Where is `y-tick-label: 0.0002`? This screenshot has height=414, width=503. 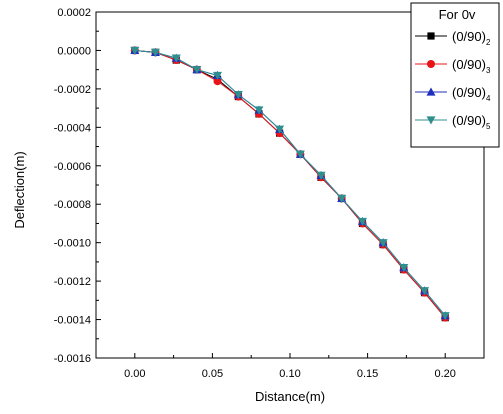
y-tick-label: 0.0002 is located at coordinates (74, 13).